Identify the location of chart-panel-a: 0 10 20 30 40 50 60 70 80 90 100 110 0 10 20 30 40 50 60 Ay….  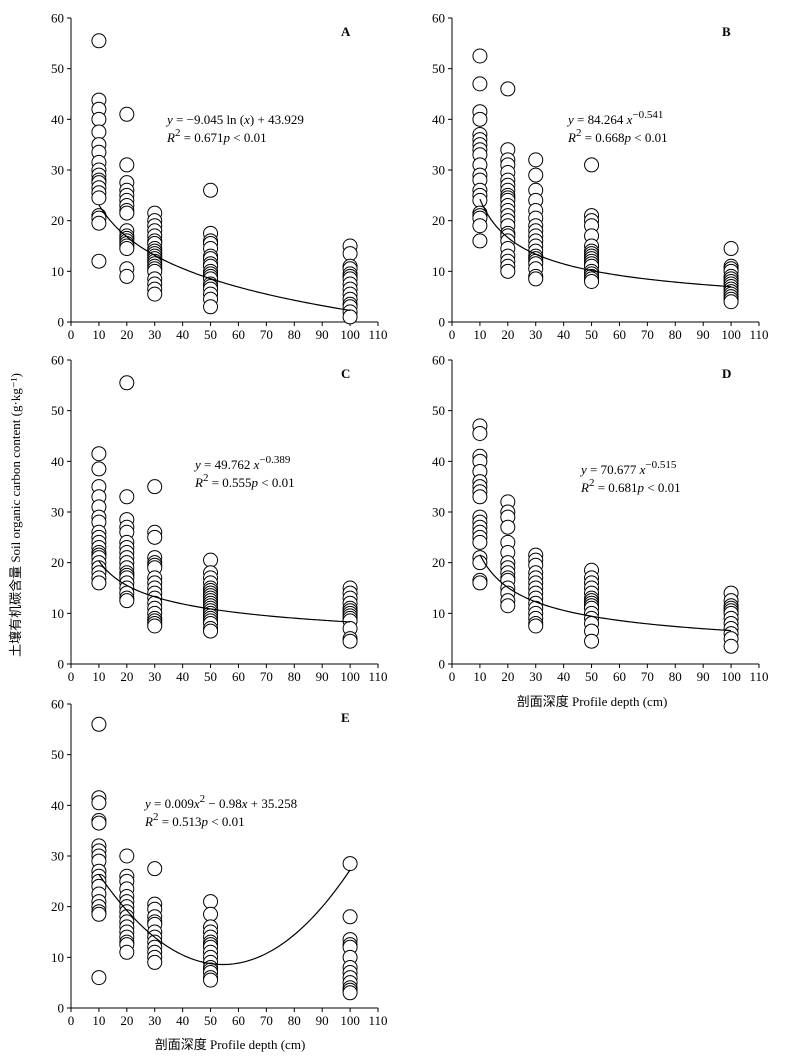
(219, 177).